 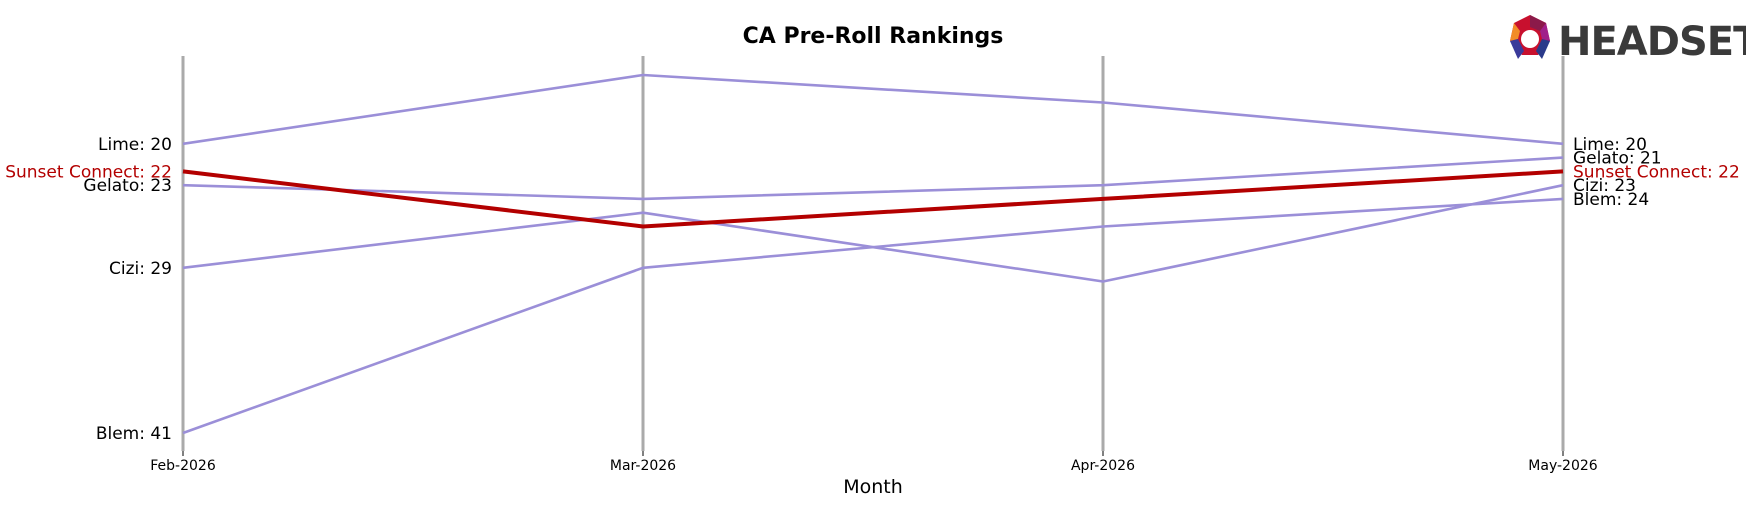 I want to click on headset-logo: HEADSET, so click(x=1628, y=40).